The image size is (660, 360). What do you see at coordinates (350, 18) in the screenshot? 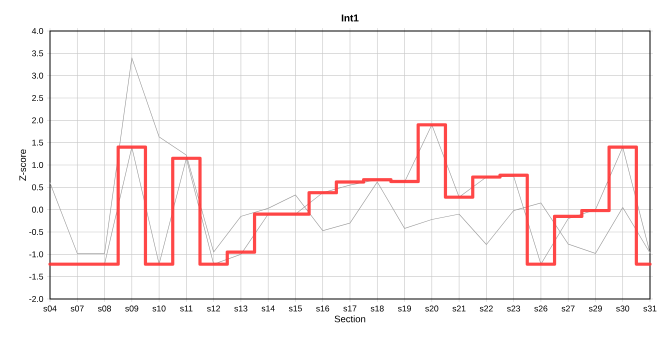
I see `chart-title: Int1` at bounding box center [350, 18].